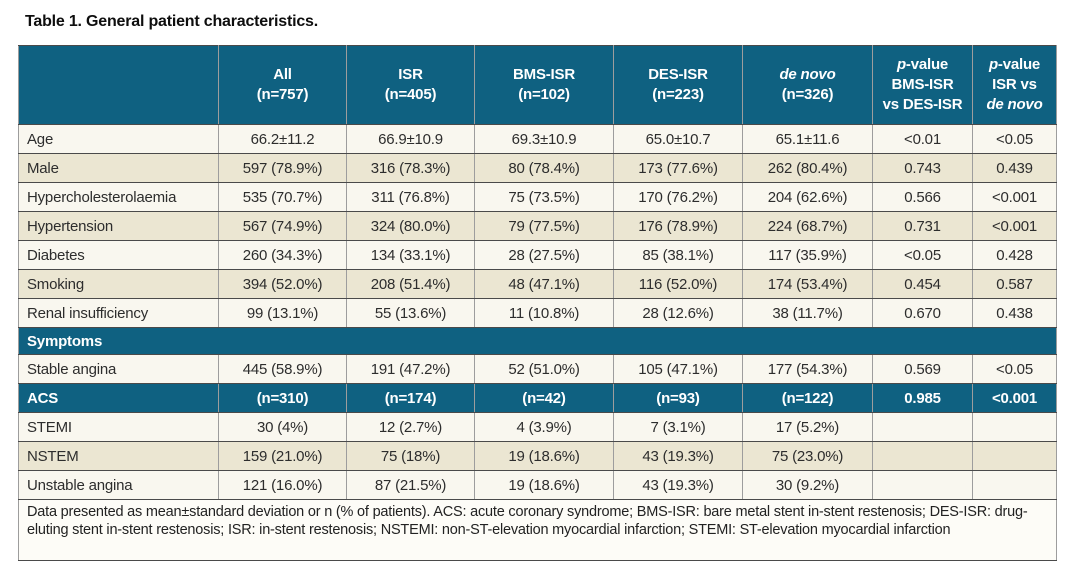 The width and height of the screenshot is (1079, 586). I want to click on table-cell: 204 (62.6%), so click(807, 197).